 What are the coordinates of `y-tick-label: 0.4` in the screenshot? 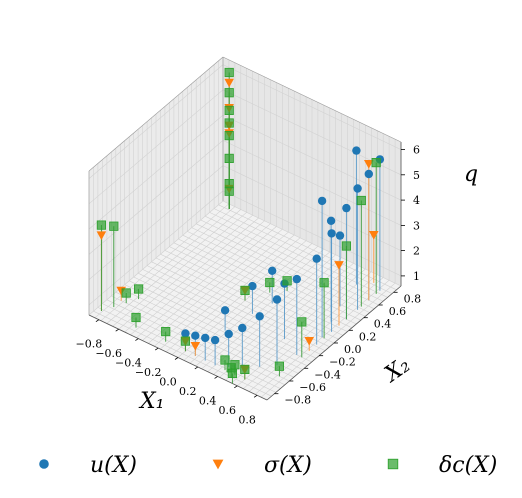 It's located at (383, 324).